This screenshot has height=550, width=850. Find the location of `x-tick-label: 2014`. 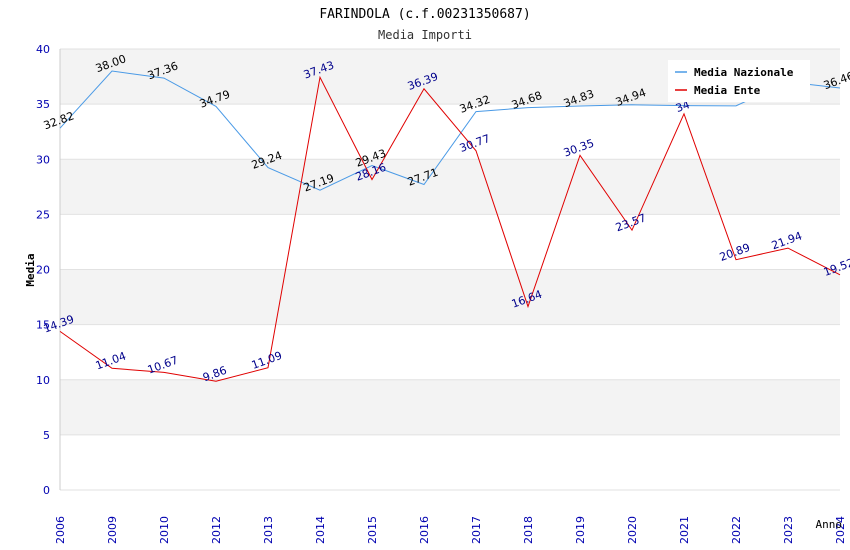

x-tick-label: 2014 is located at coordinates (320, 530).